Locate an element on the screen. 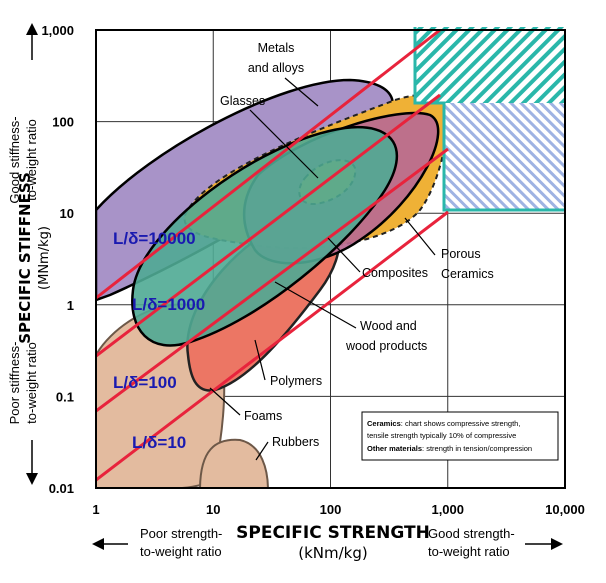 This screenshot has height=583, width=606. x-axis-unit: (kNm/kg) is located at coordinates (333, 553).